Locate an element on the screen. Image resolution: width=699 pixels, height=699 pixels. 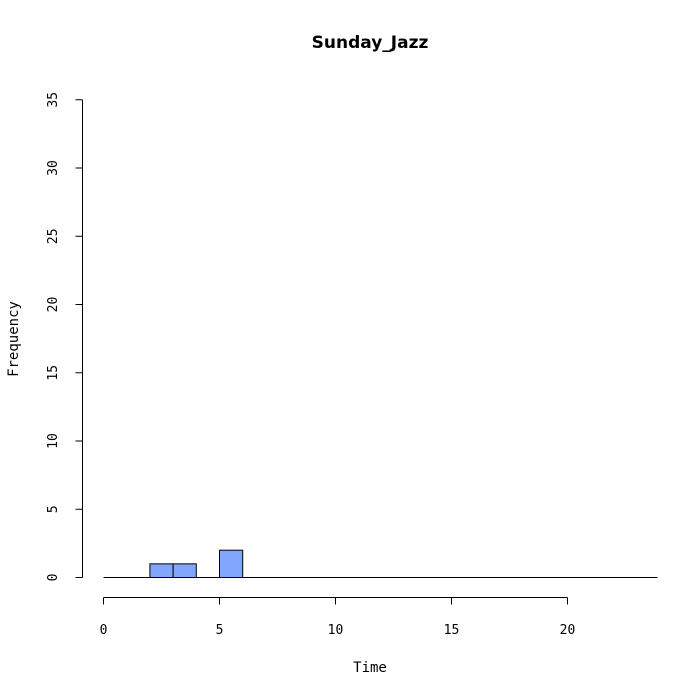
y-tick-label: 30 is located at coordinates (53, 168).